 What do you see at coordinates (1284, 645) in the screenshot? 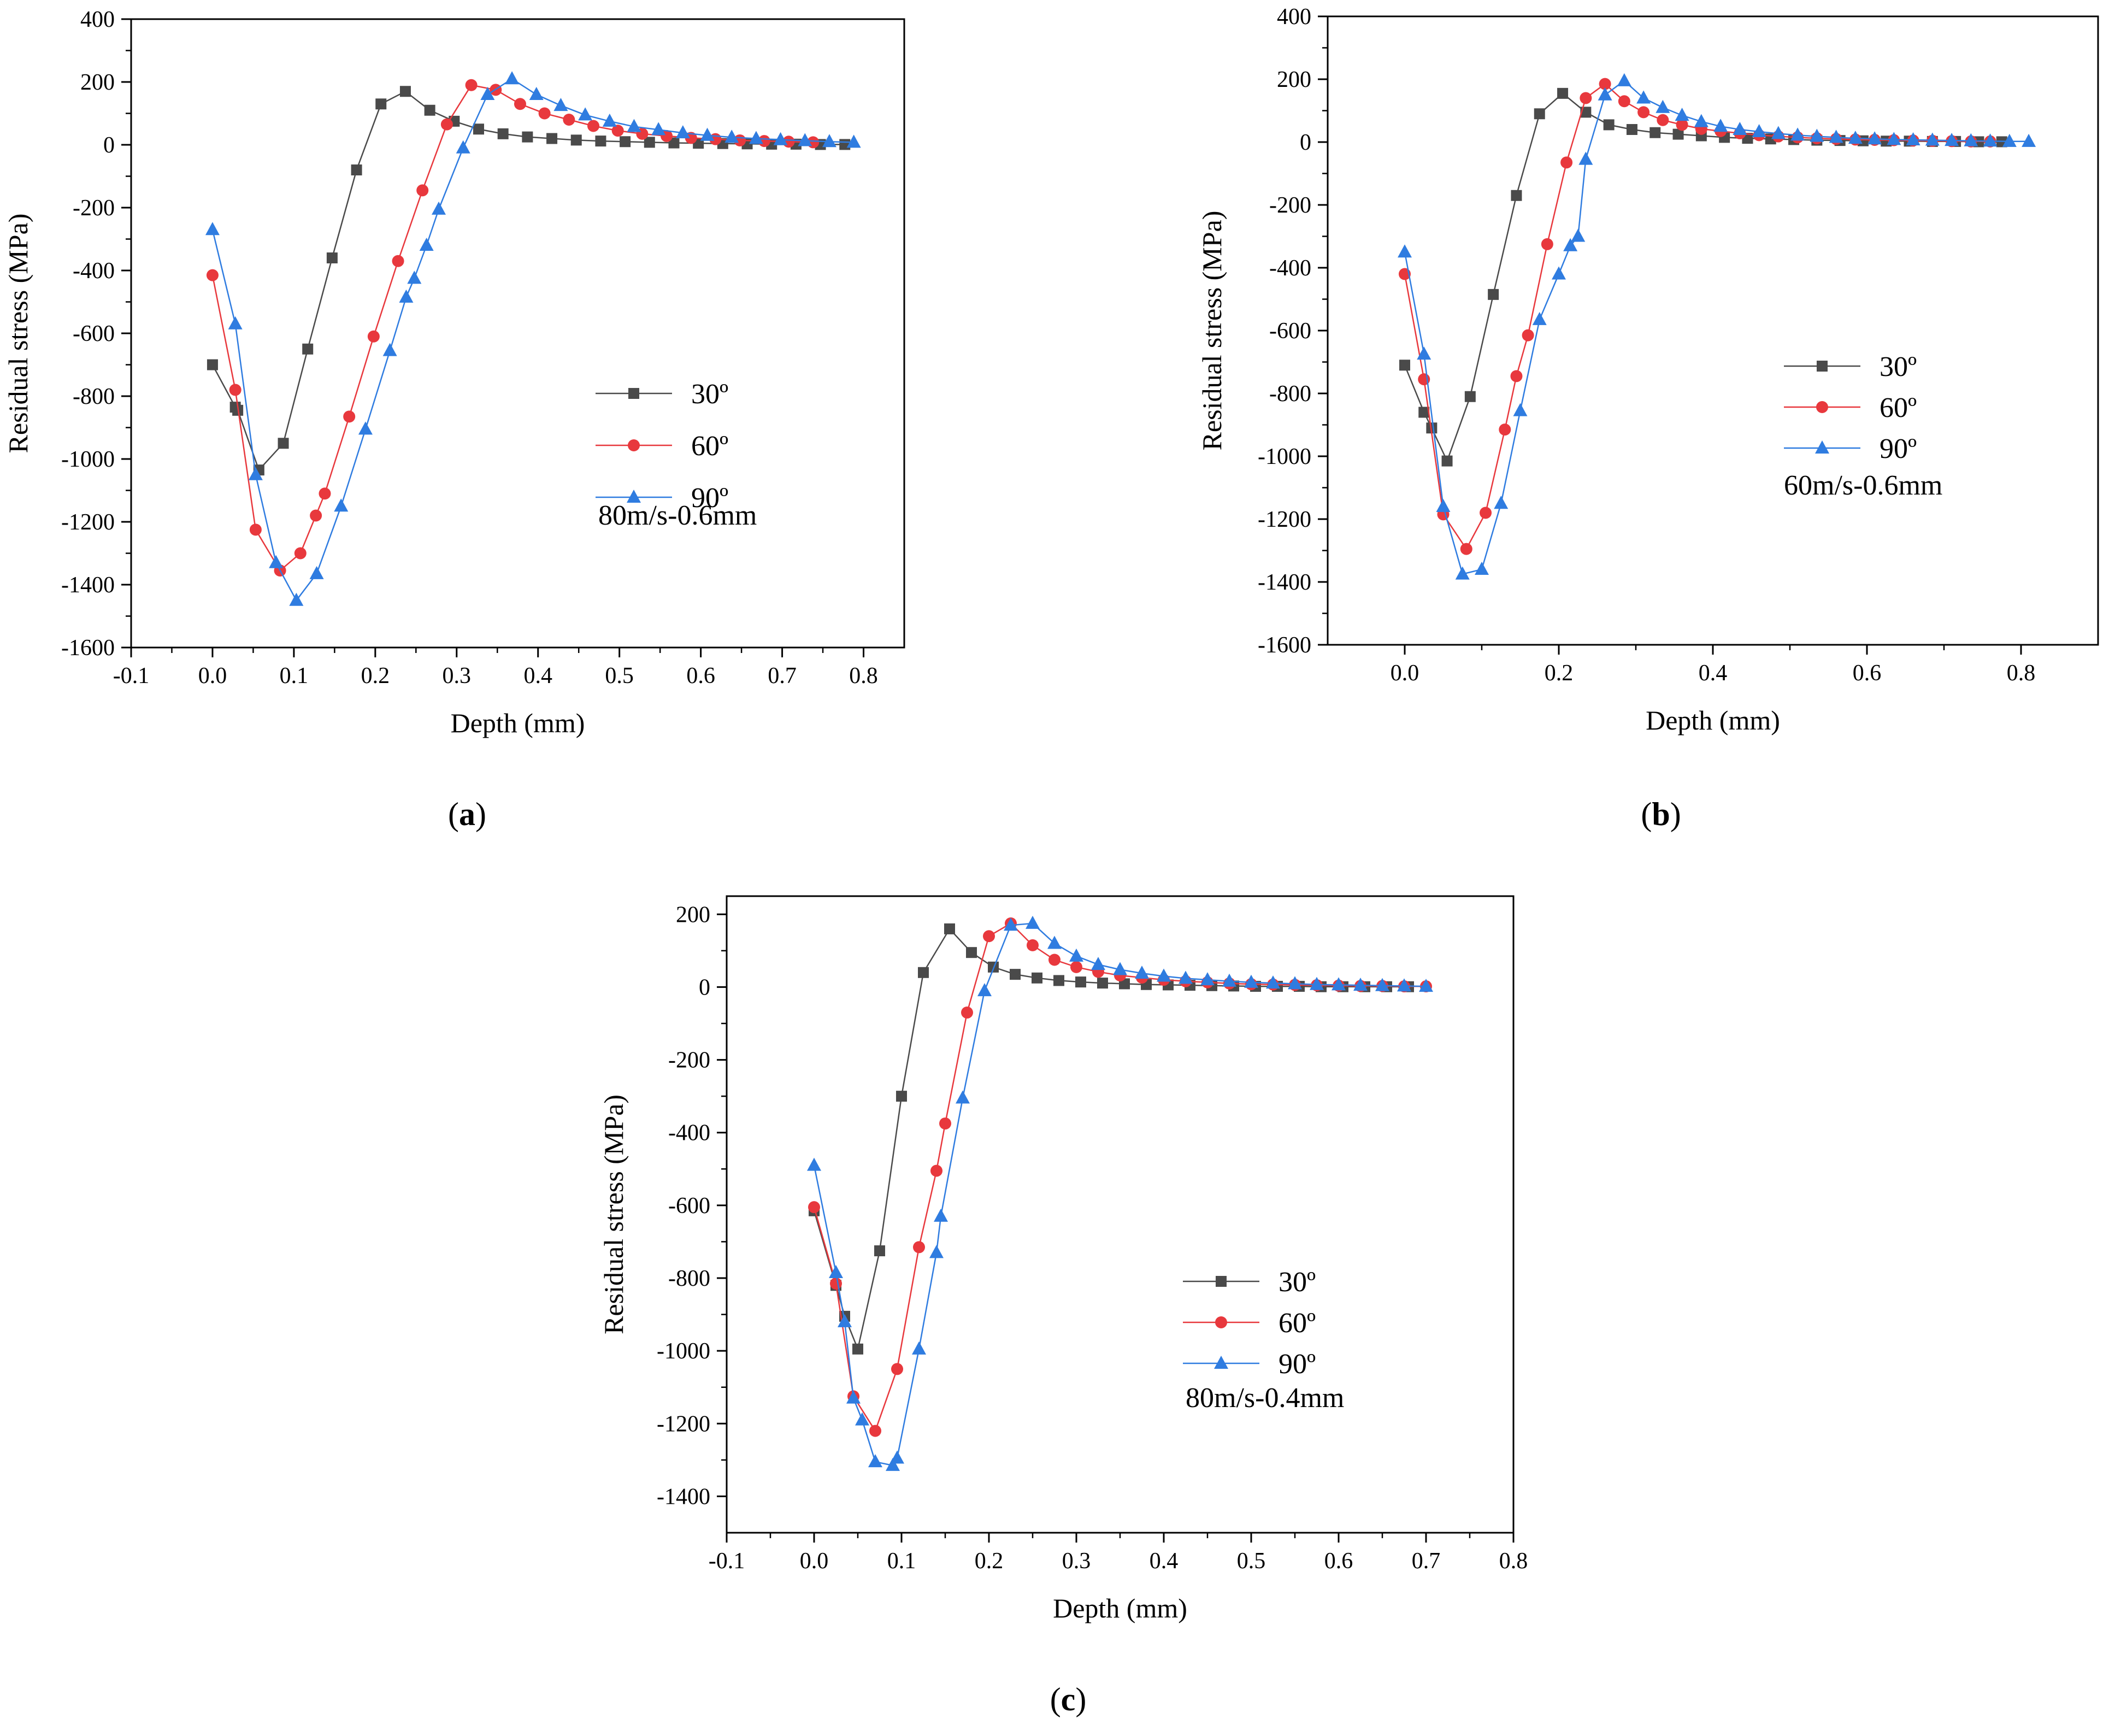
I see `y-tick-label: -1600` at bounding box center [1284, 645].